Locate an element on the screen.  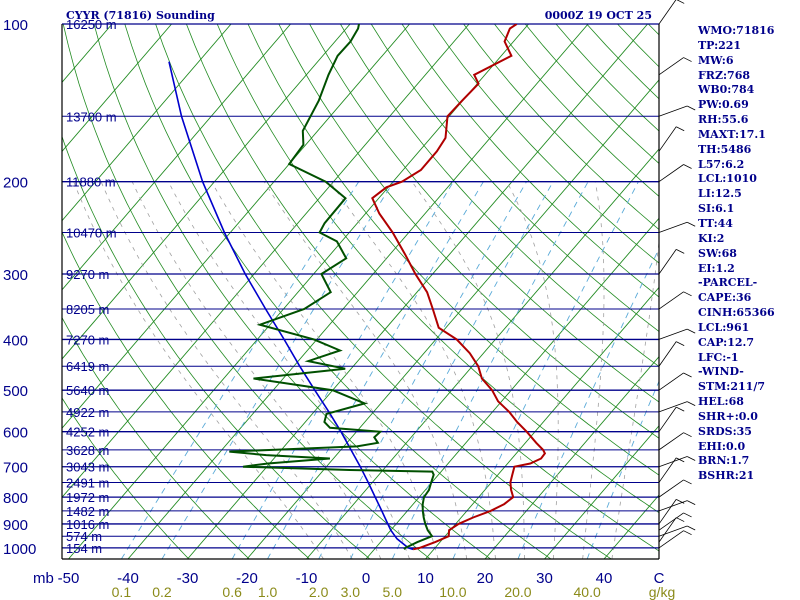
stat-line: CINH:65366 is located at coordinates (736, 313).